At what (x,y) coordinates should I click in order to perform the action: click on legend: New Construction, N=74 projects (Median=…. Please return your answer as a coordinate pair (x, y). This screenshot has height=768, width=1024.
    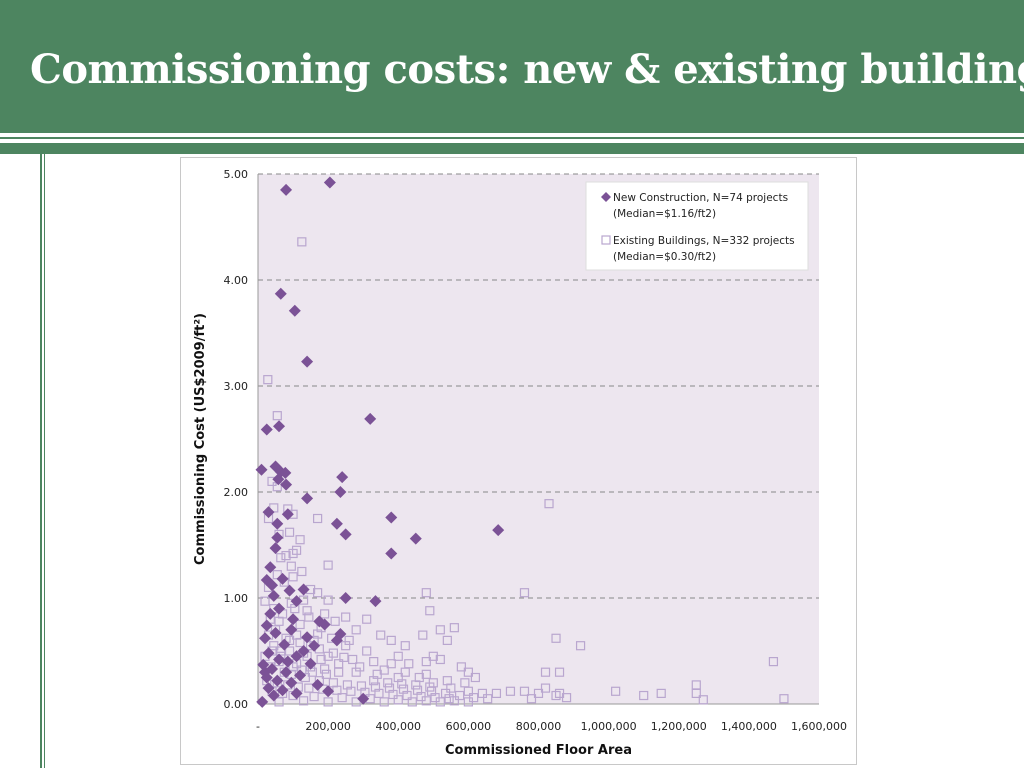
    Looking at the image, I should click on (697, 226).